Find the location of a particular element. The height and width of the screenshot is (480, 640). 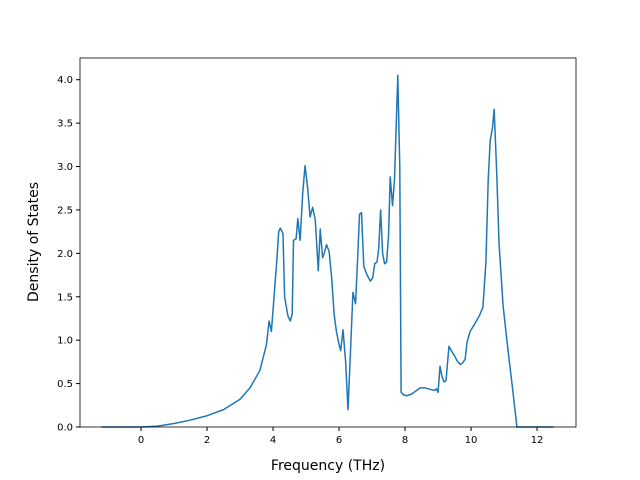

x-tick-label: 10 is located at coordinates (471, 440).